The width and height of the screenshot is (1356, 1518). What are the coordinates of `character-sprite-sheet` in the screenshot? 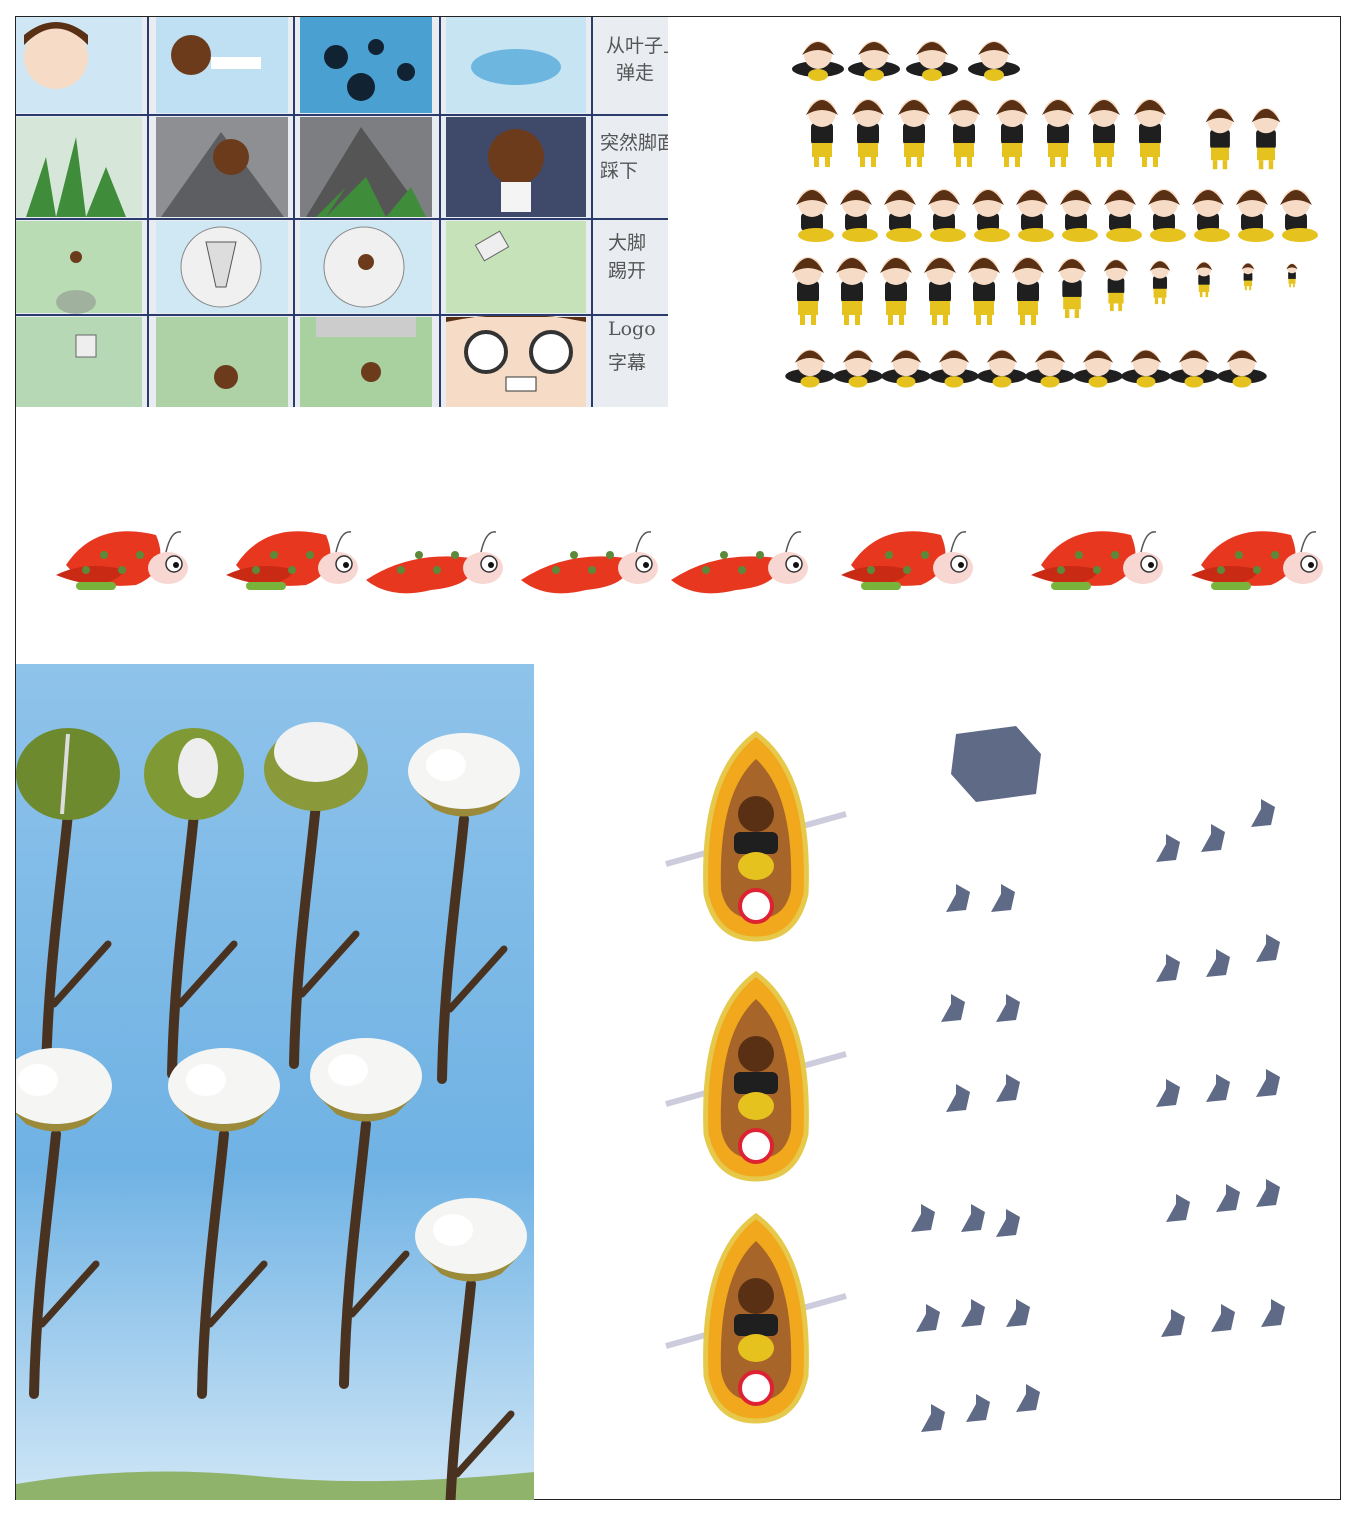 It's located at (1003, 212).